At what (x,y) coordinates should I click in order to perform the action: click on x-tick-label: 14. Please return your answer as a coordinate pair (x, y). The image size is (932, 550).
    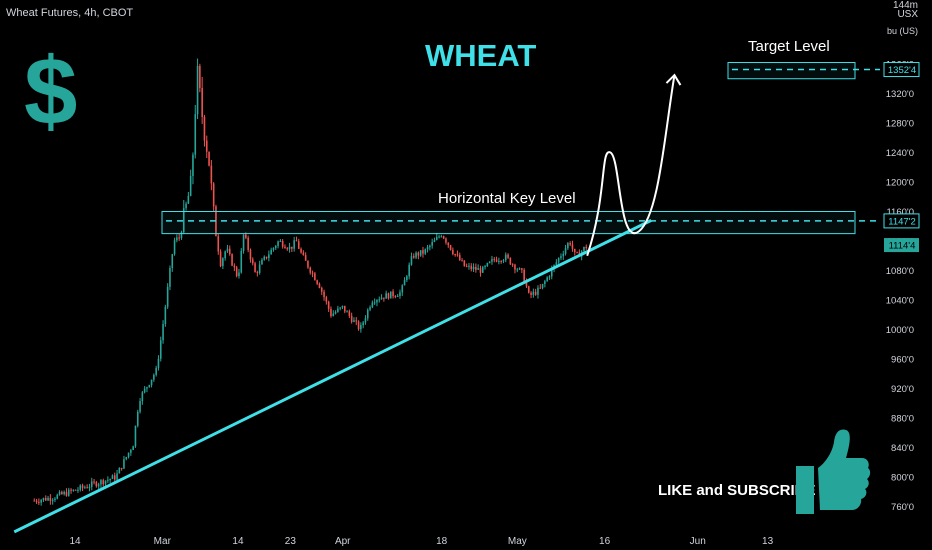
    Looking at the image, I should click on (75, 541).